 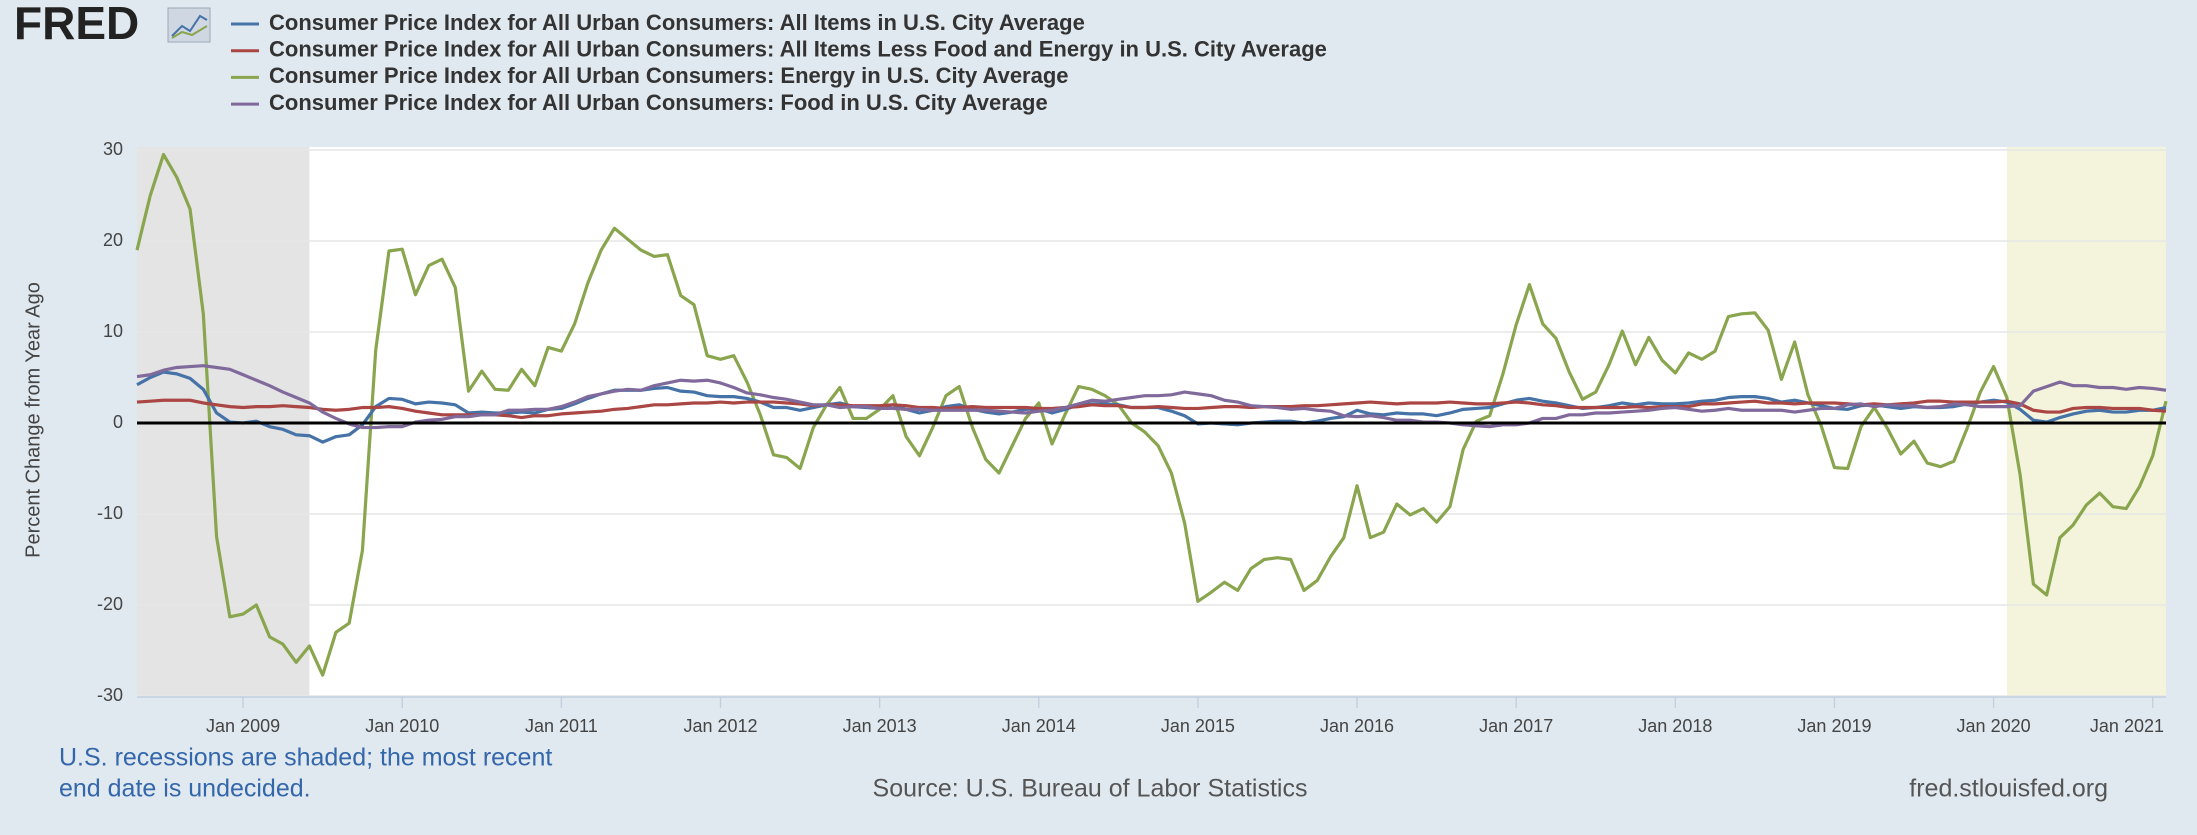 I want to click on x-tick-label: Jan 2021, so click(x=2127, y=726).